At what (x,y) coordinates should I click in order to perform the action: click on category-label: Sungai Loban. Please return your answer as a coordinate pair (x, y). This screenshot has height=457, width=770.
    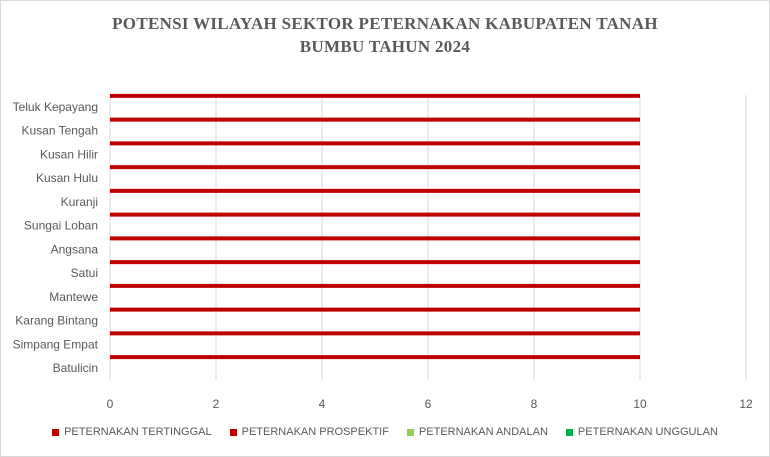
    Looking at the image, I should click on (61, 226).